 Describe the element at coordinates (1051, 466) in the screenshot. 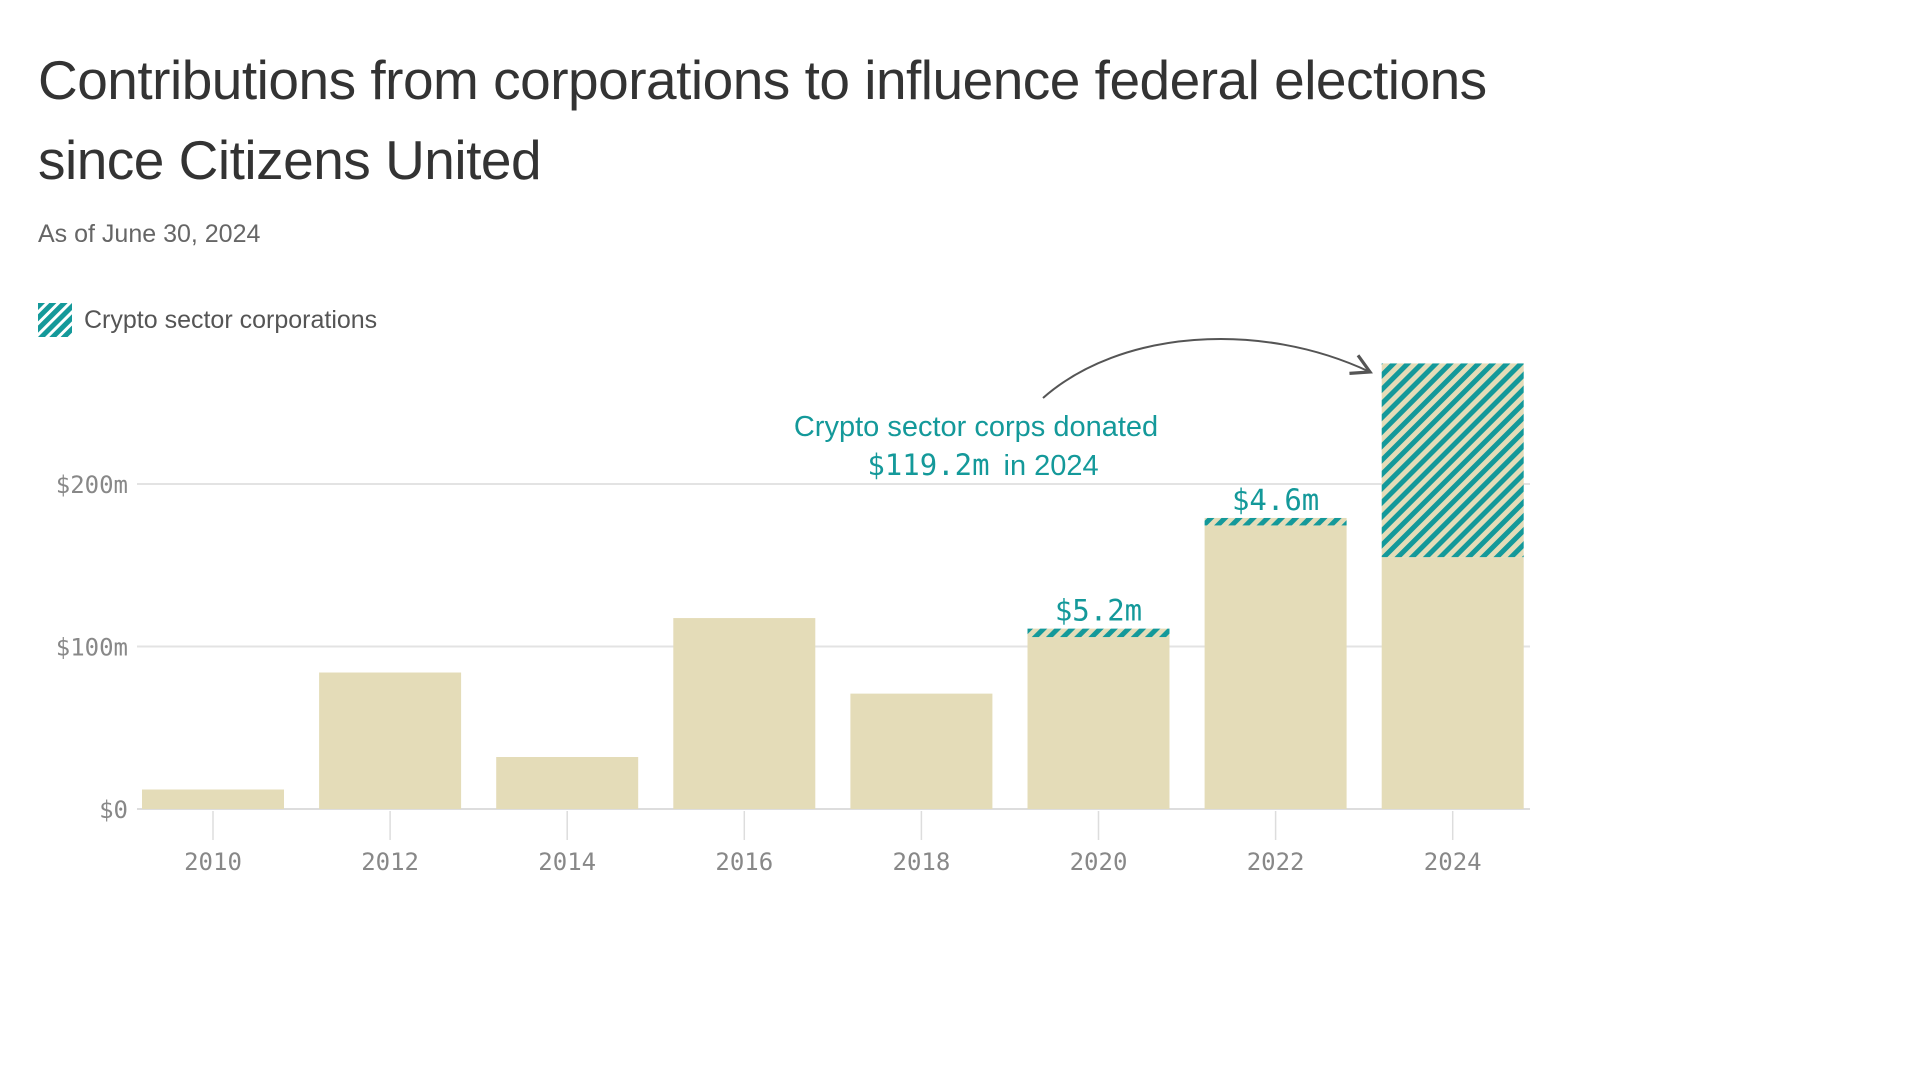

I see `annotation-suffix: in 2024` at that location.